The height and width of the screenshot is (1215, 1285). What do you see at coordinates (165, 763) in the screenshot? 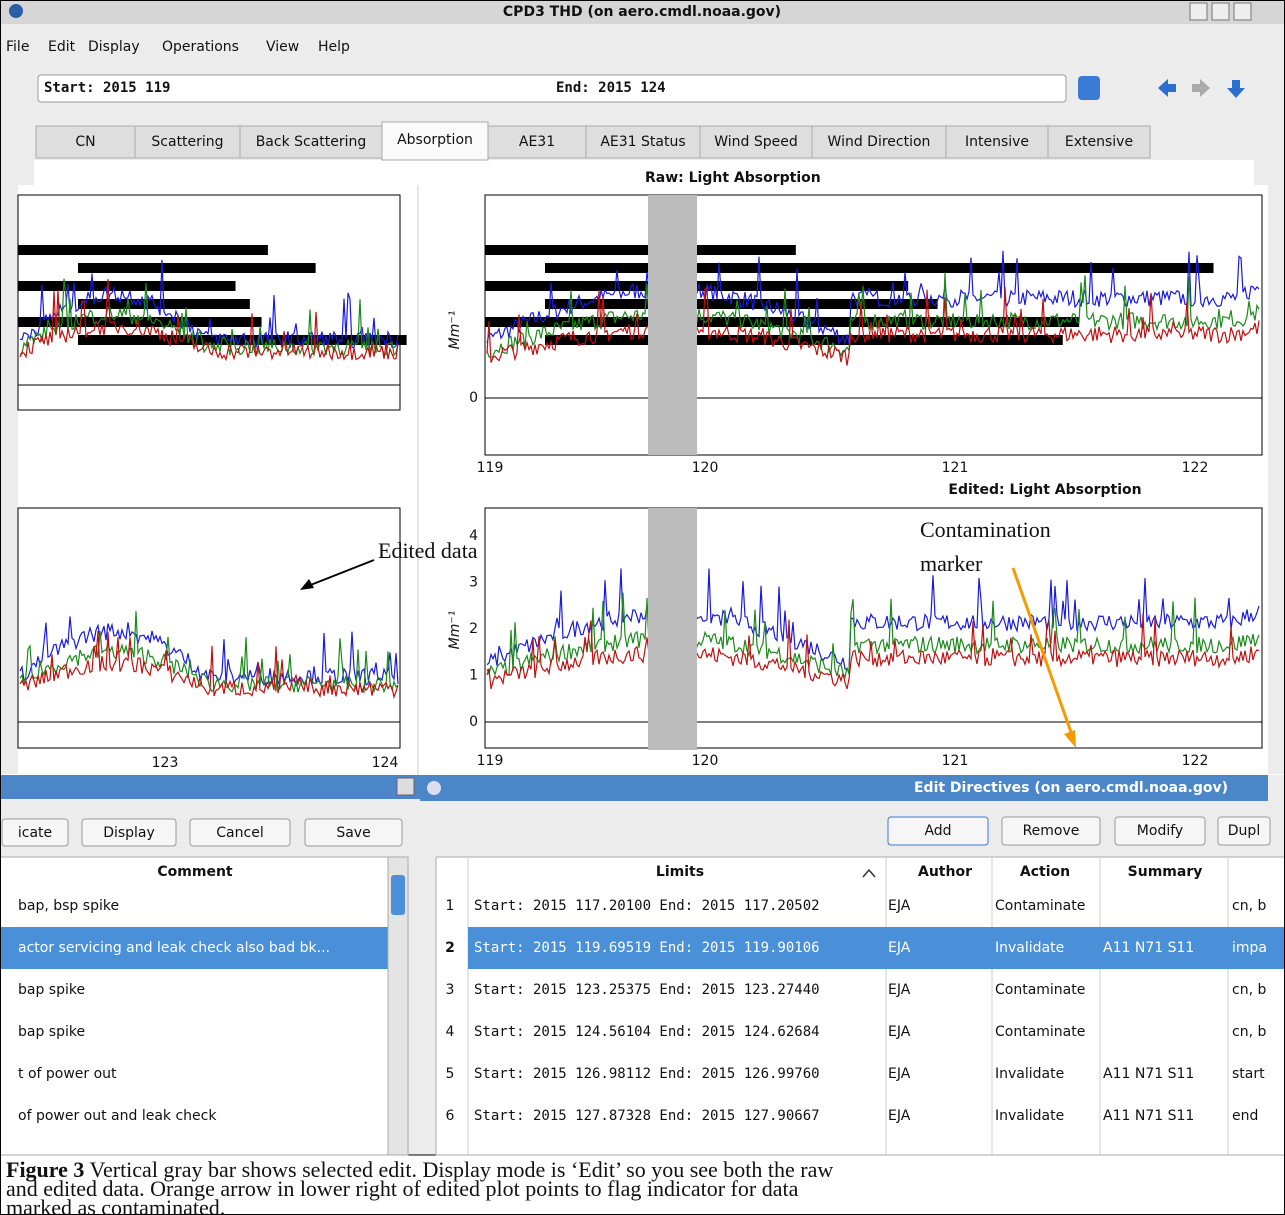
I see `x-tick-label: 123` at bounding box center [165, 763].